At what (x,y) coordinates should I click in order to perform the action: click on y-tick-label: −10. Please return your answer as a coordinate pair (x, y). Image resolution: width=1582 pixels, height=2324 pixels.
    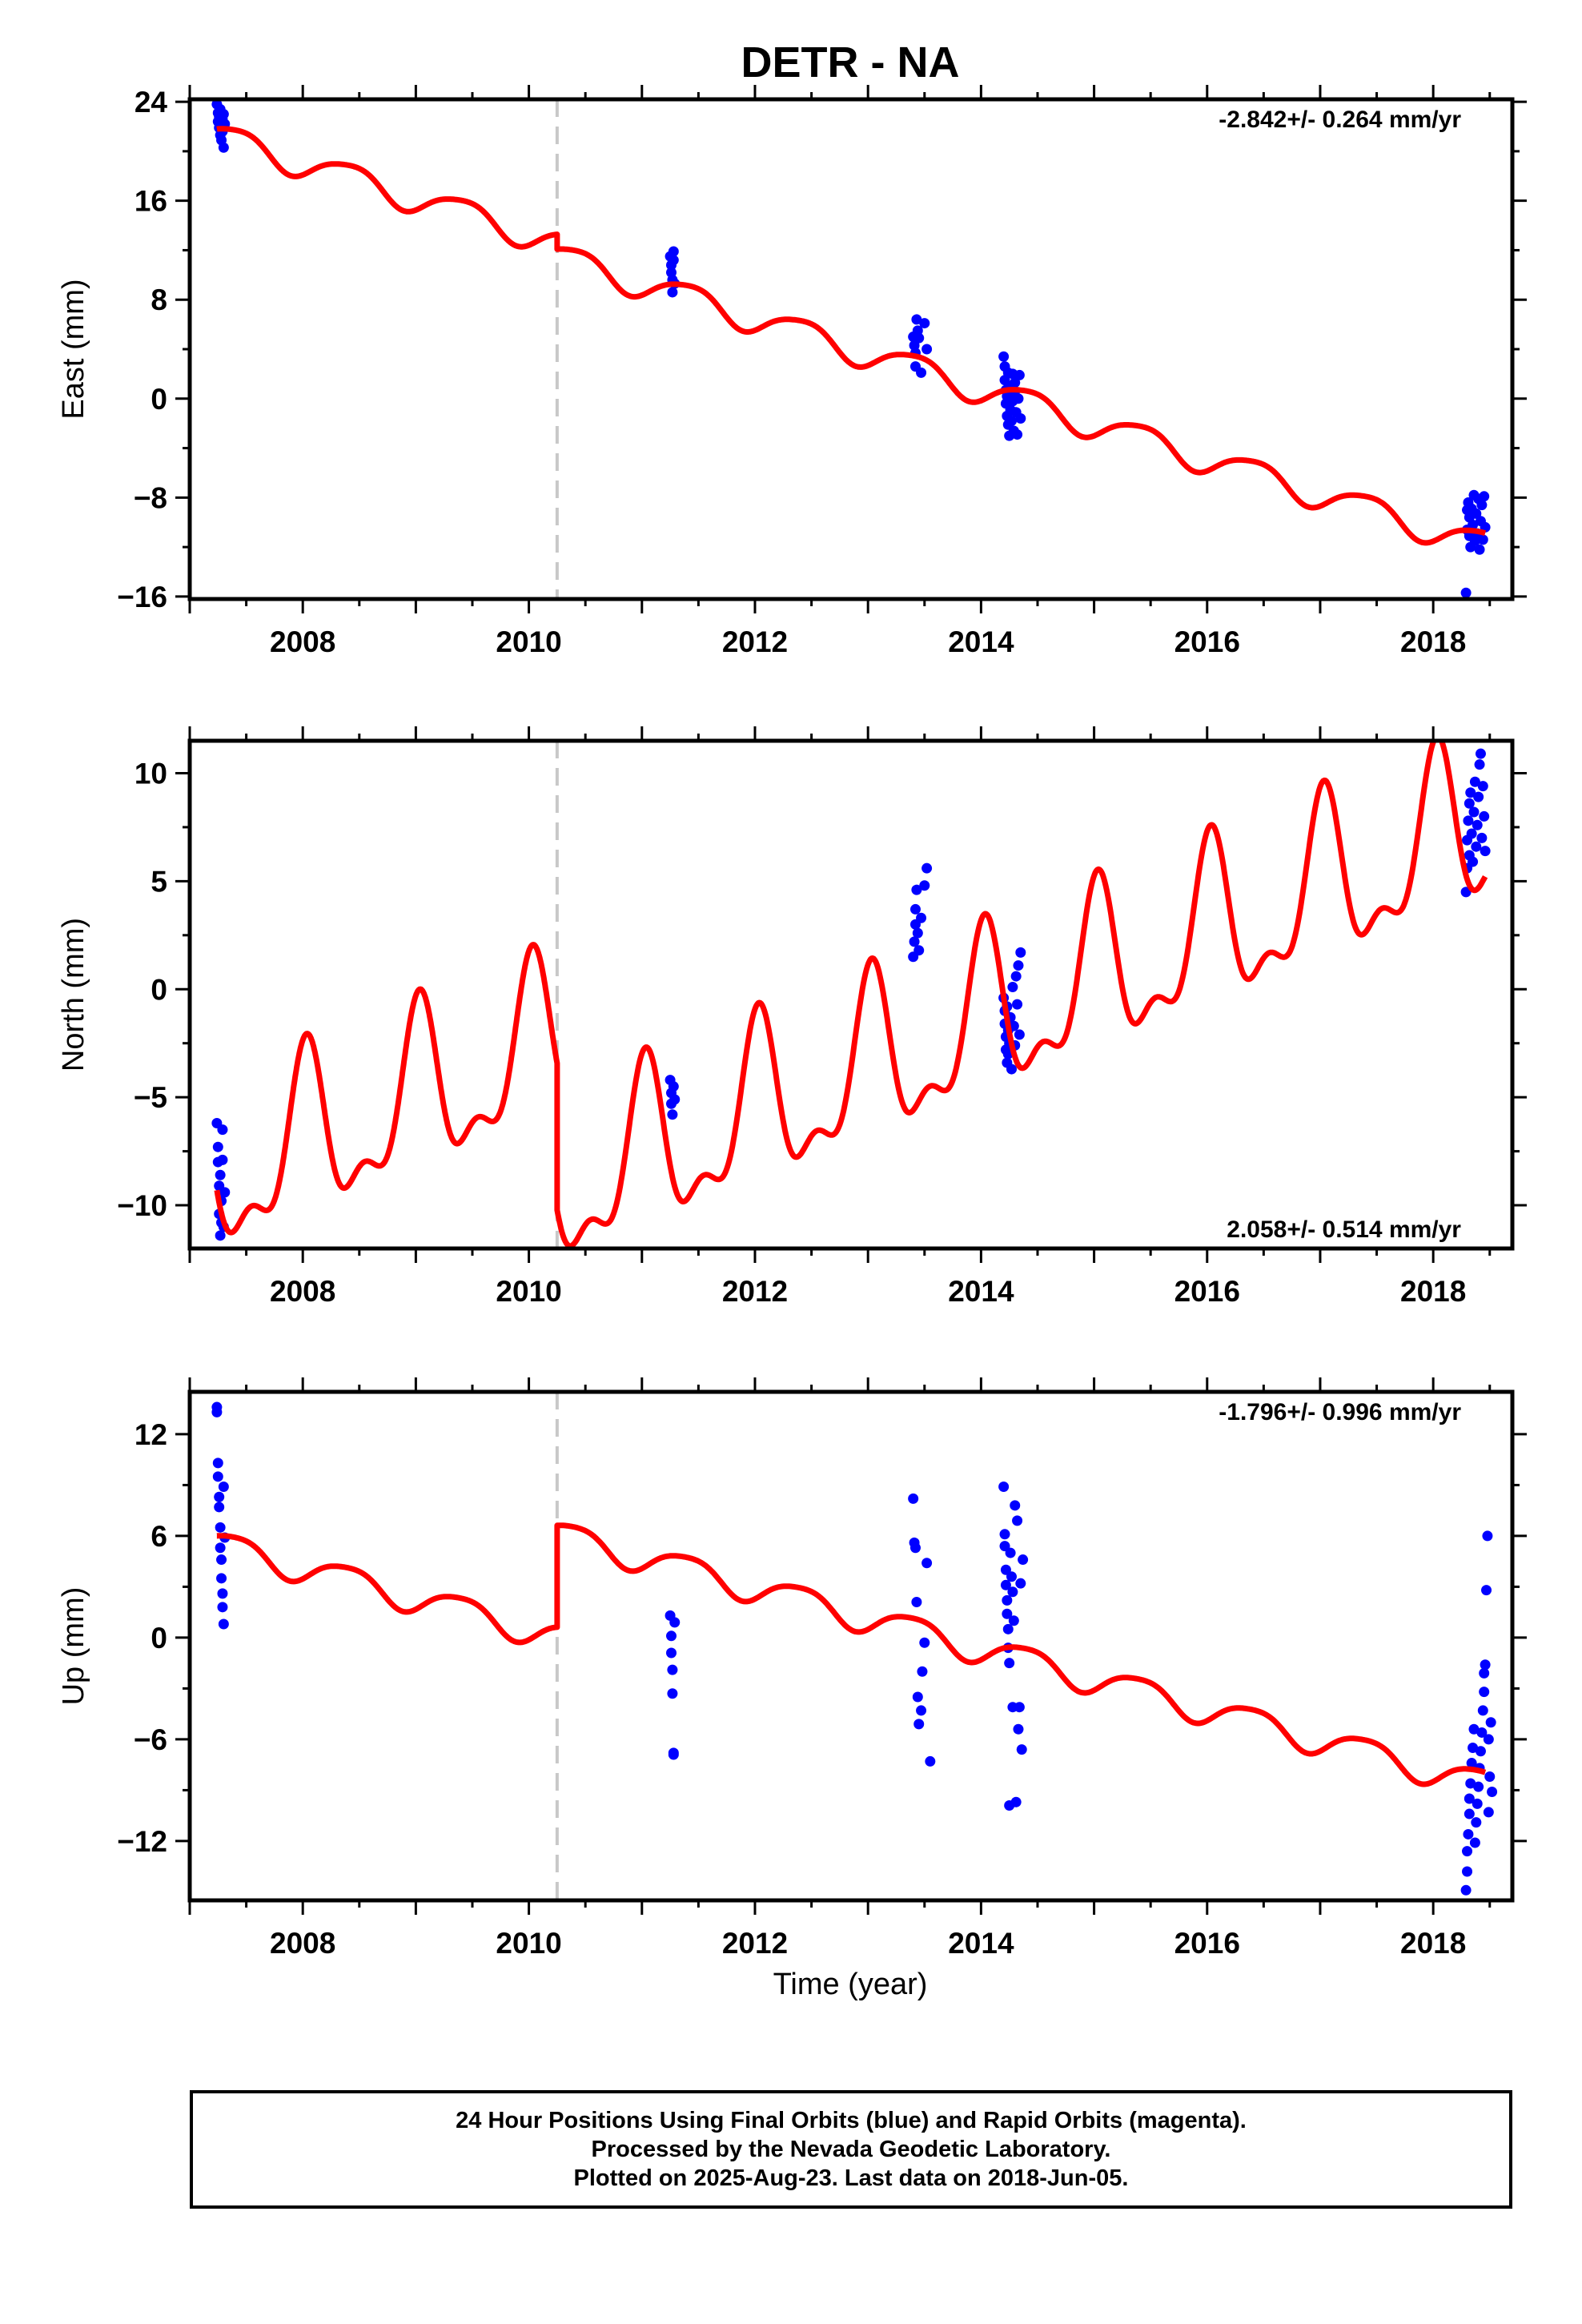
    Looking at the image, I should click on (142, 1205).